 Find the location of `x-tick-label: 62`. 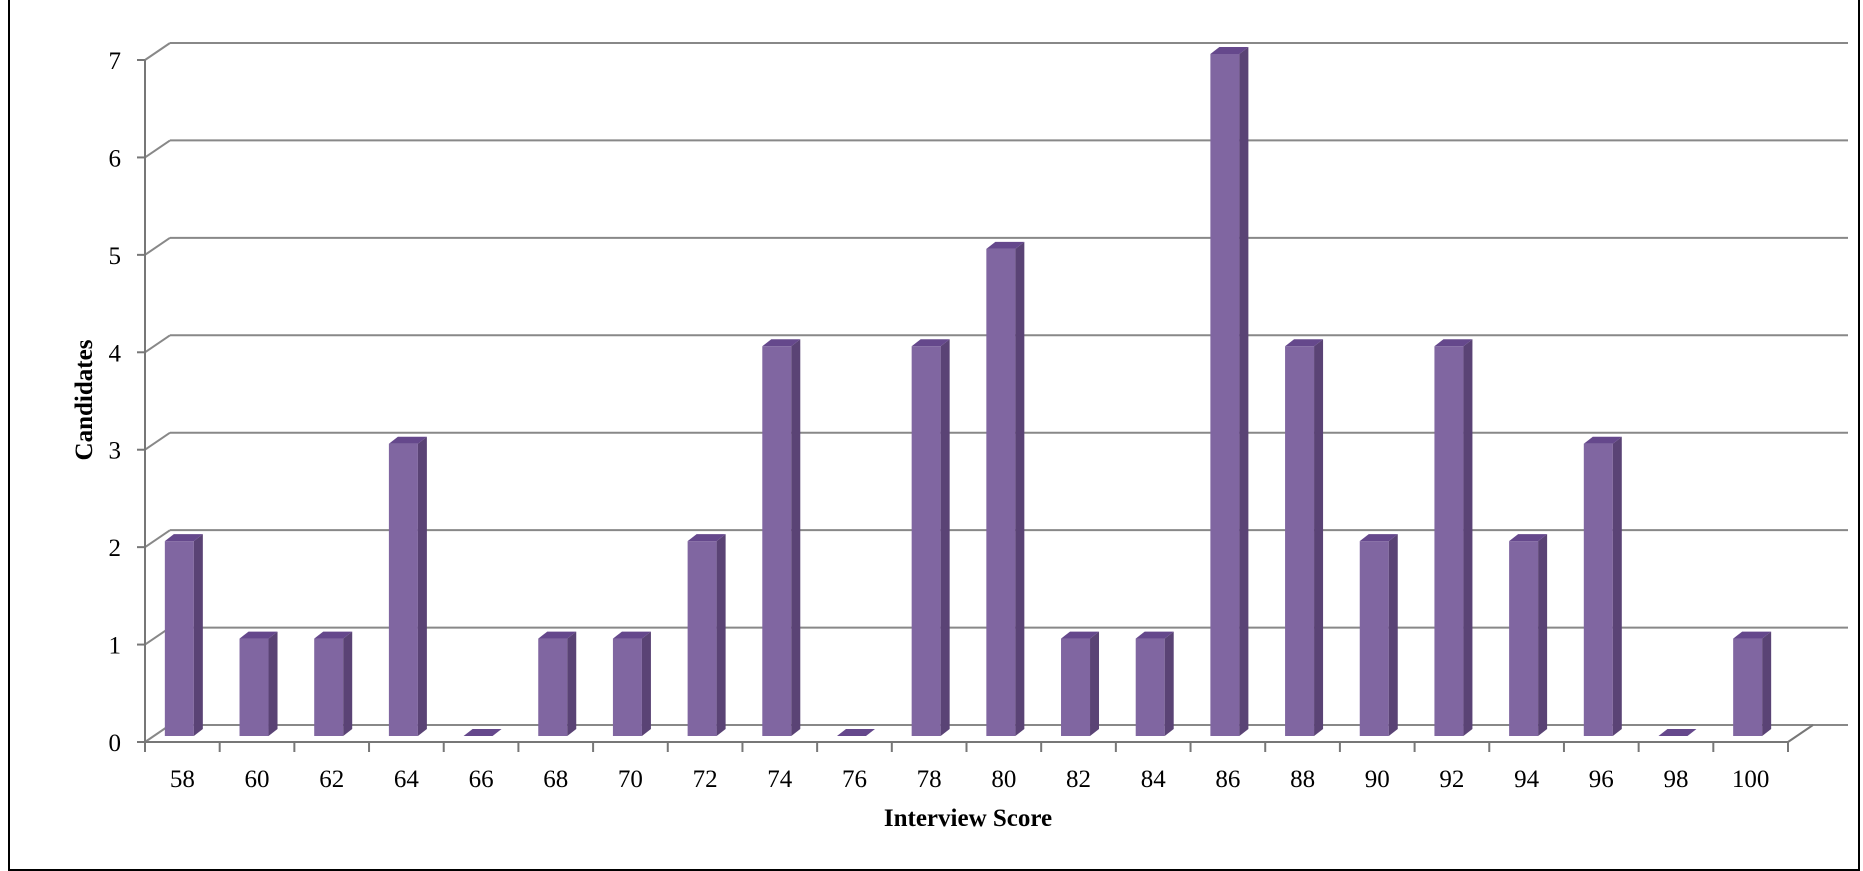

x-tick-label: 62 is located at coordinates (331, 779).